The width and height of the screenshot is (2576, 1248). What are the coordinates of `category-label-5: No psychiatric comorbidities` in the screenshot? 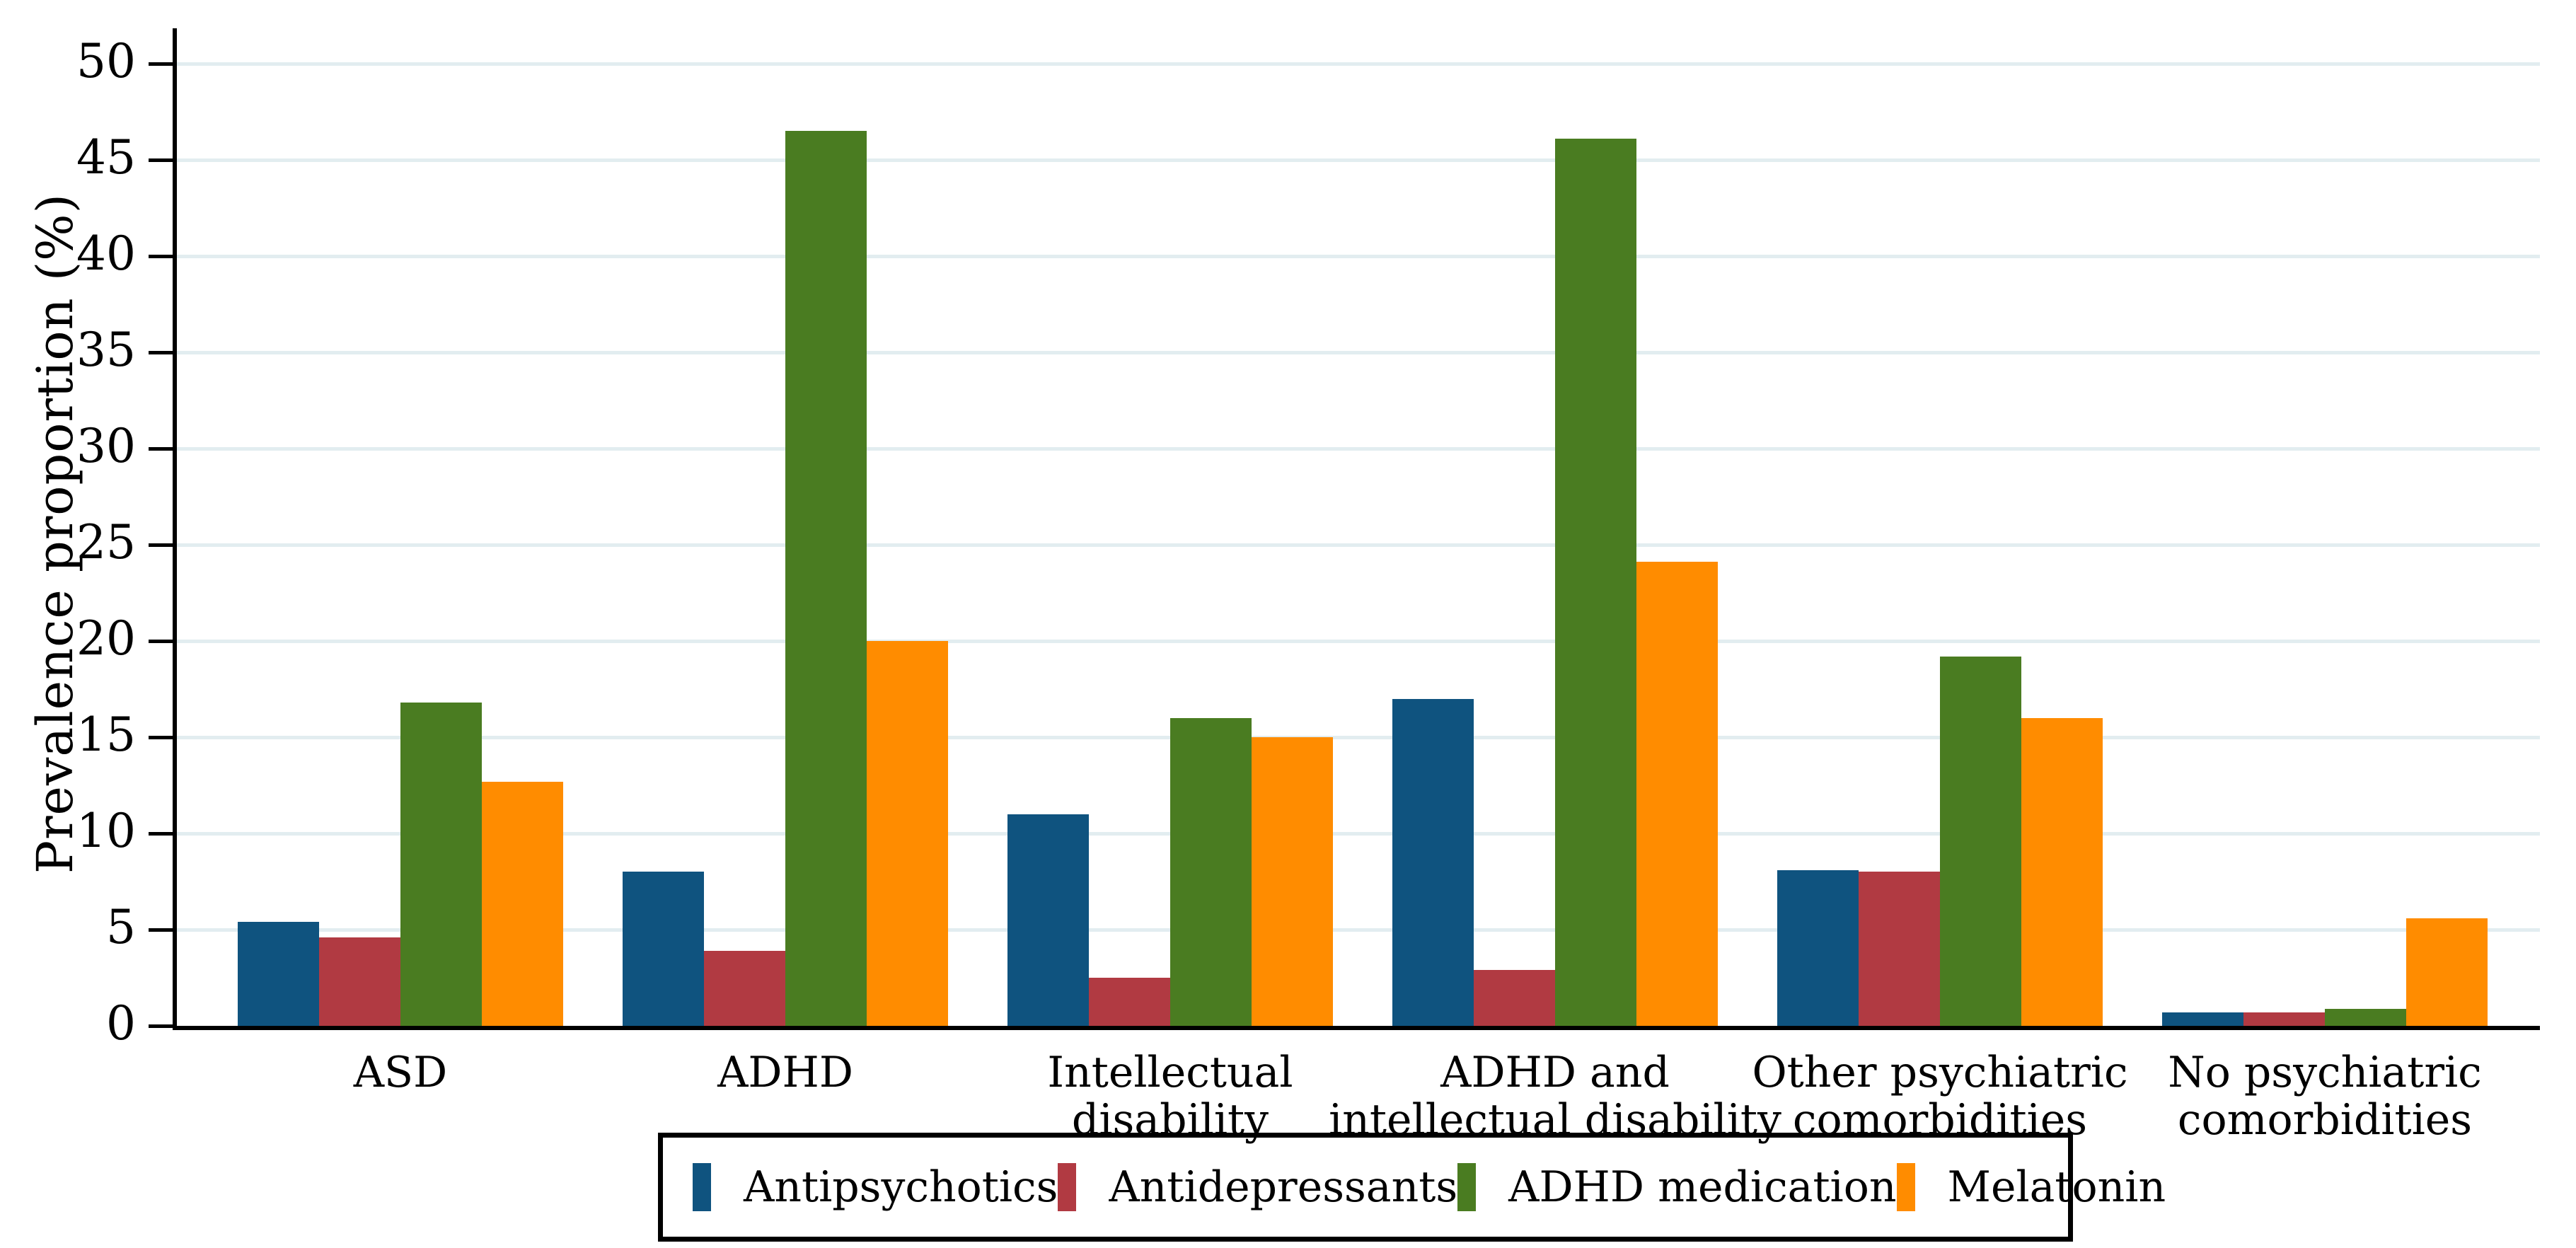 It's located at (2325, 1096).